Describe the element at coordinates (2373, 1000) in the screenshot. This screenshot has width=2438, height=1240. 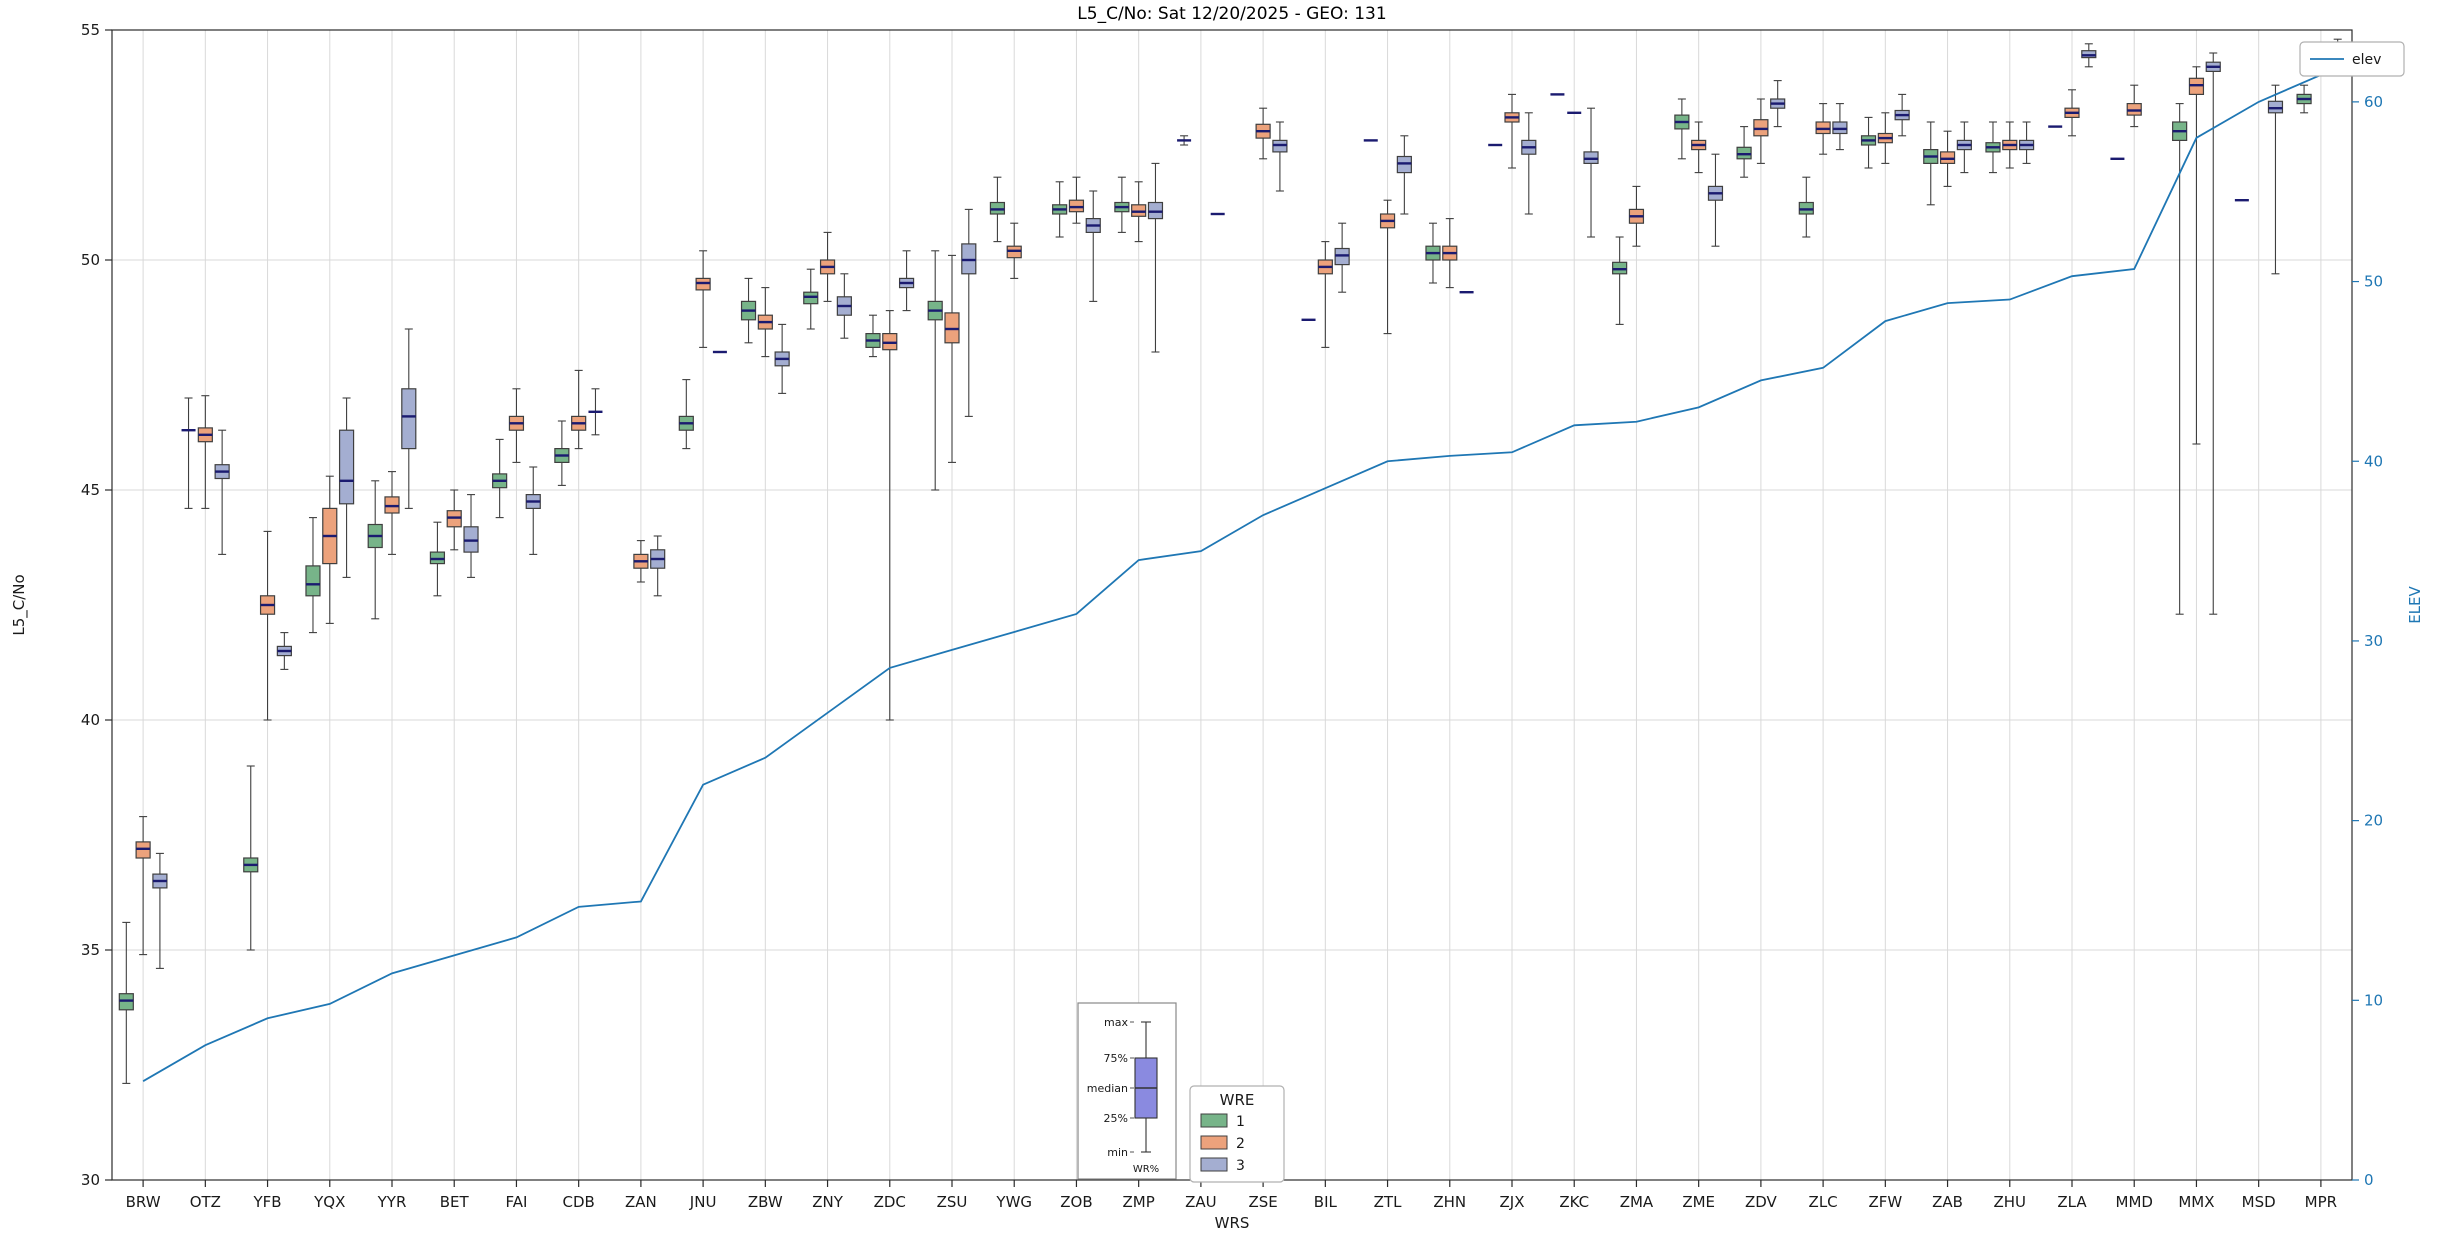
I see `y2-tick-label: 10` at that location.